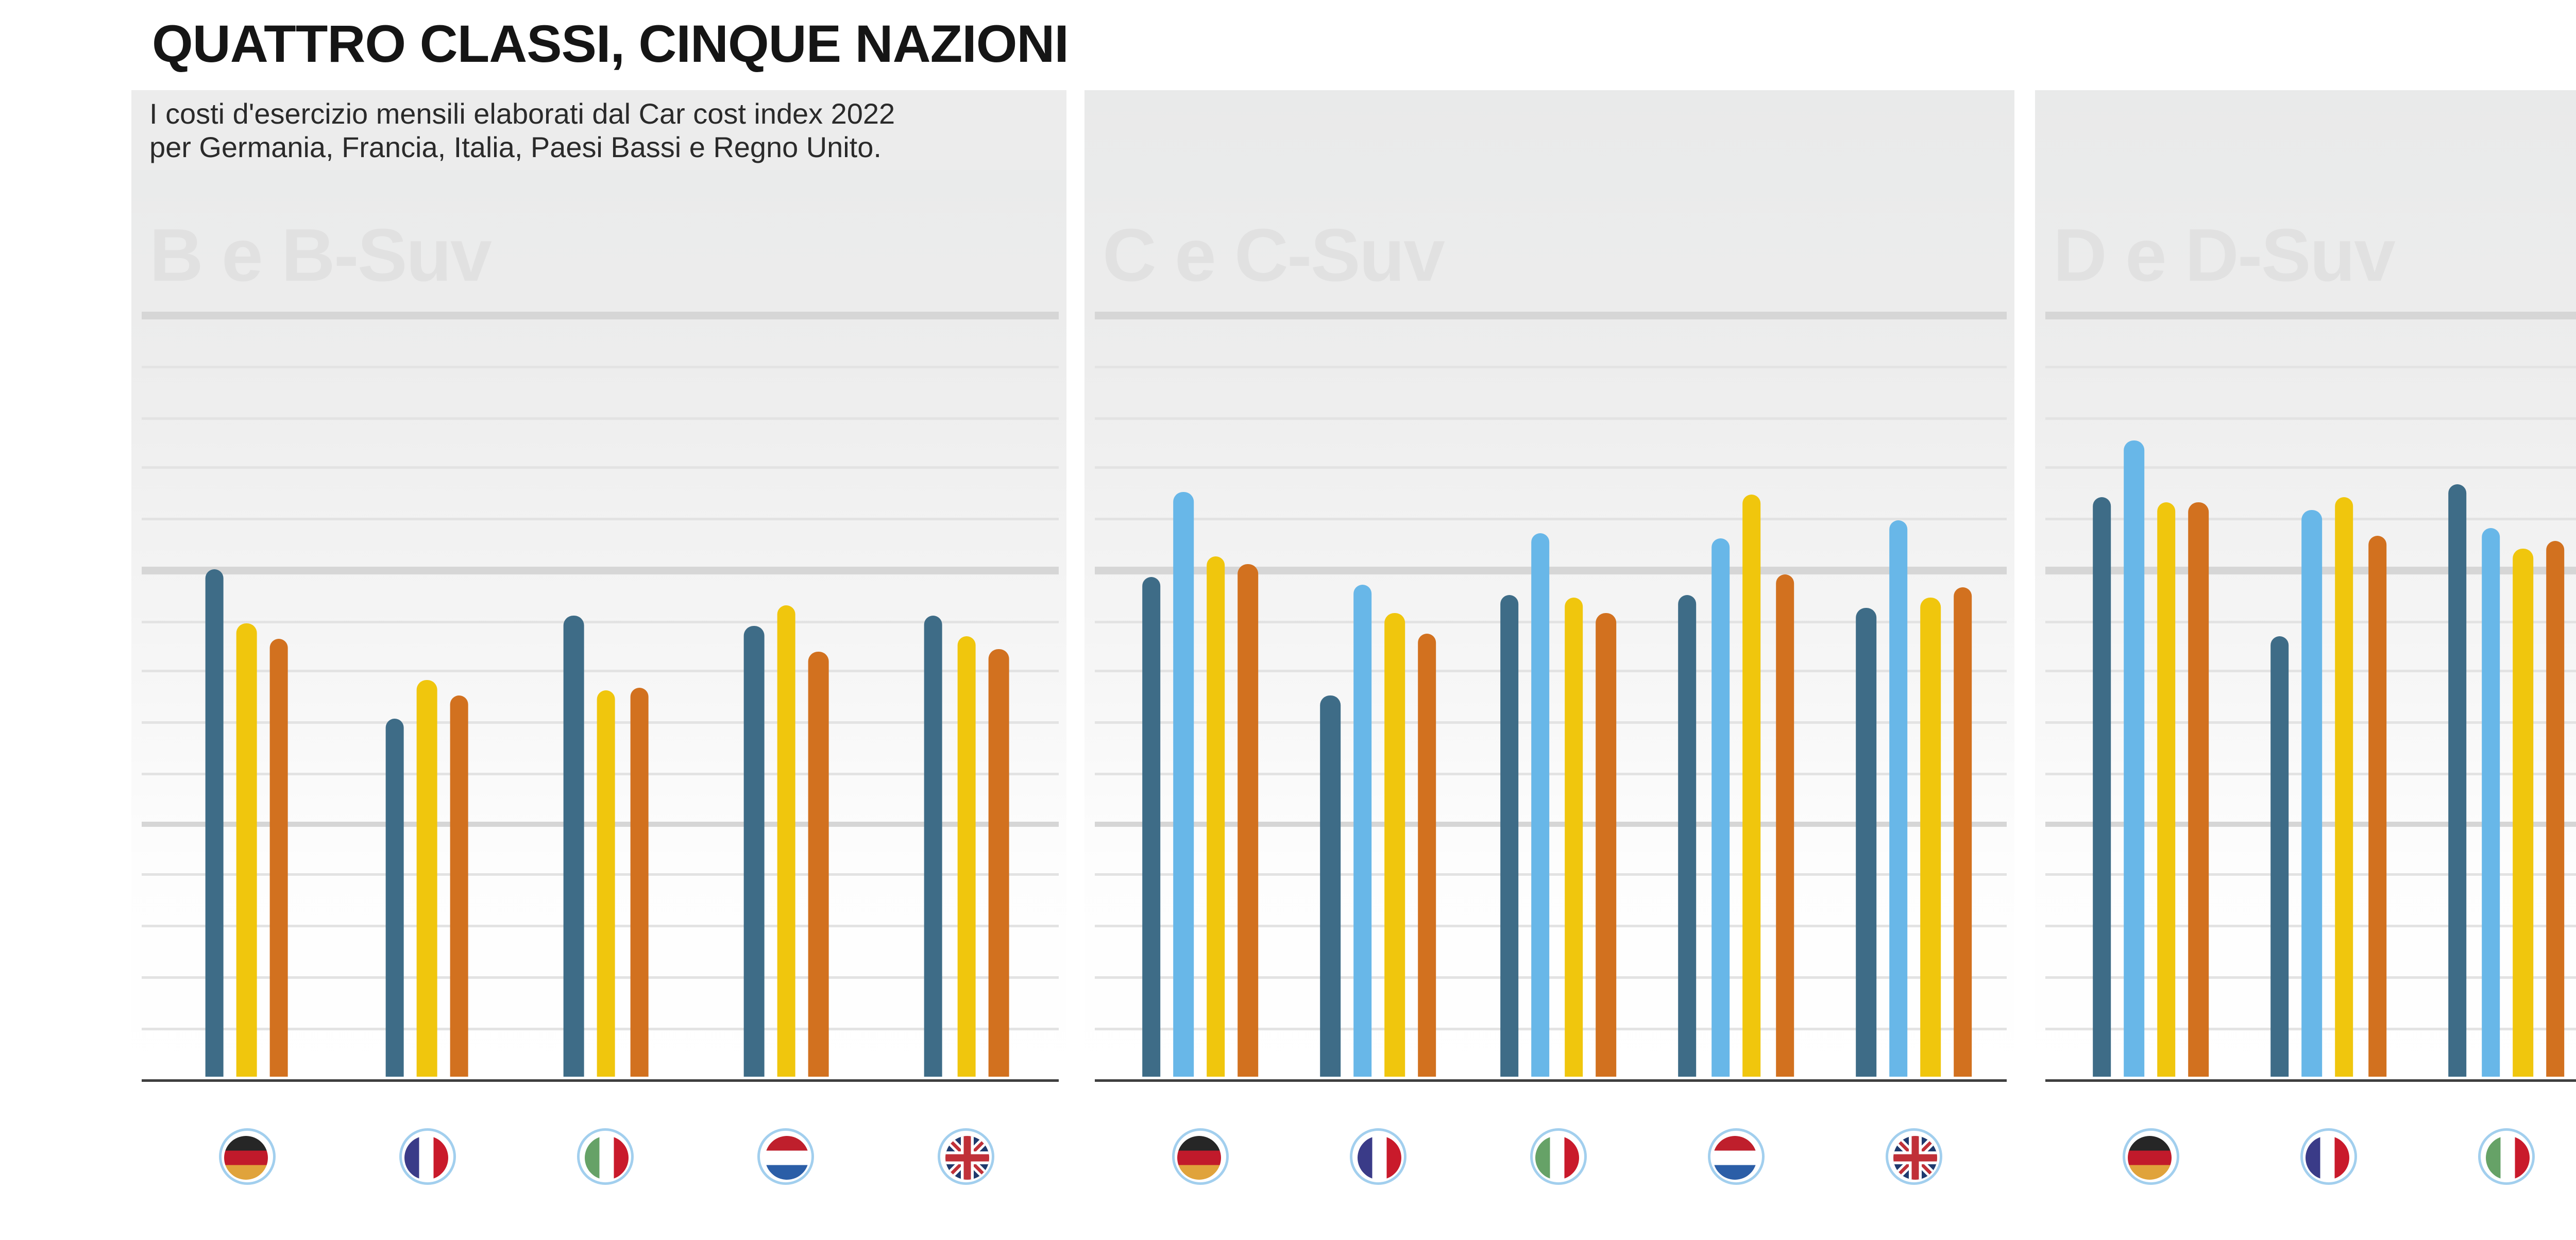 The image size is (2576, 1240). What do you see at coordinates (1931, 837) in the screenshot?
I see `bar-diesel-regno-unito` at bounding box center [1931, 837].